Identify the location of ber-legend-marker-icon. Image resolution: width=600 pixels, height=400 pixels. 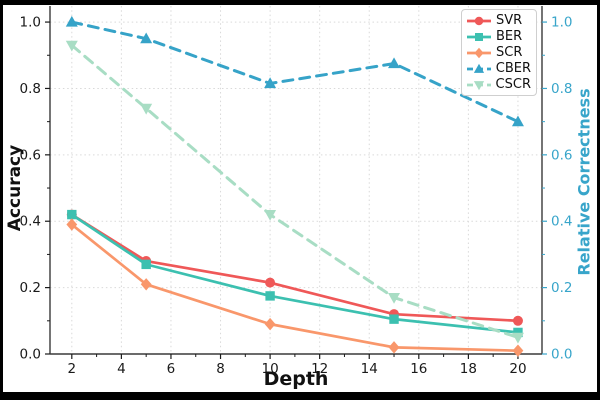
(479, 36).